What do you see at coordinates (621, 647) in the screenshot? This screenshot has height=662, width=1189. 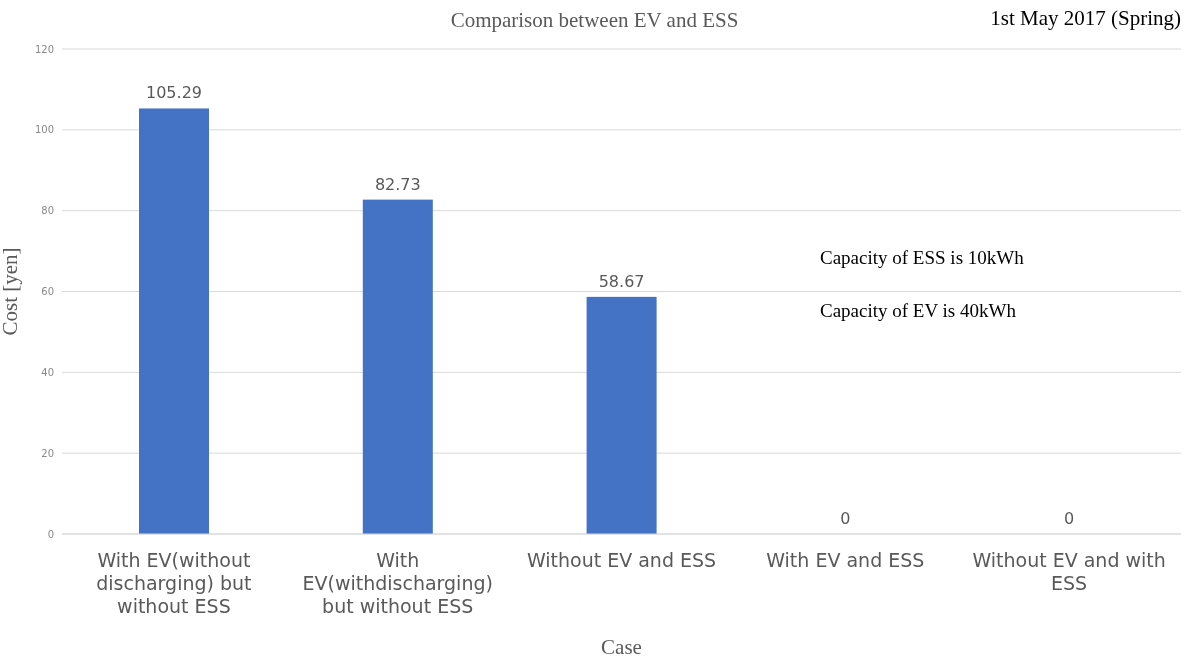 I see `x-axis-title: Case` at bounding box center [621, 647].